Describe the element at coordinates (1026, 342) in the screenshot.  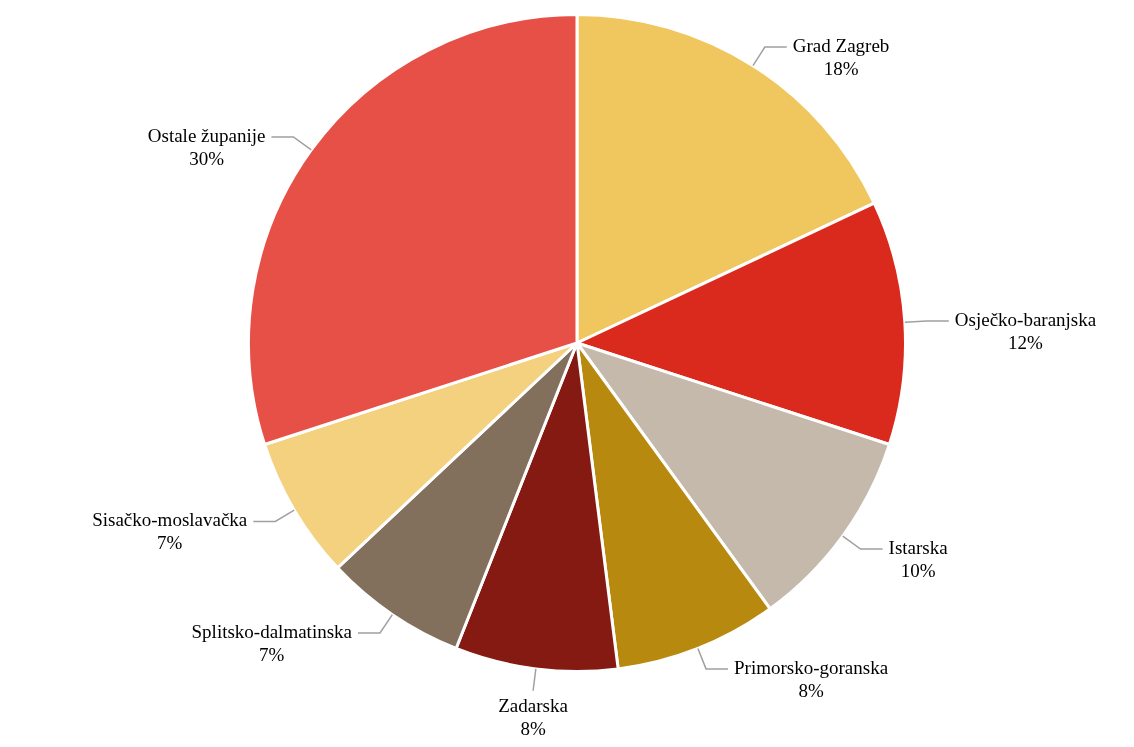
I see `data-label: 12%` at that location.